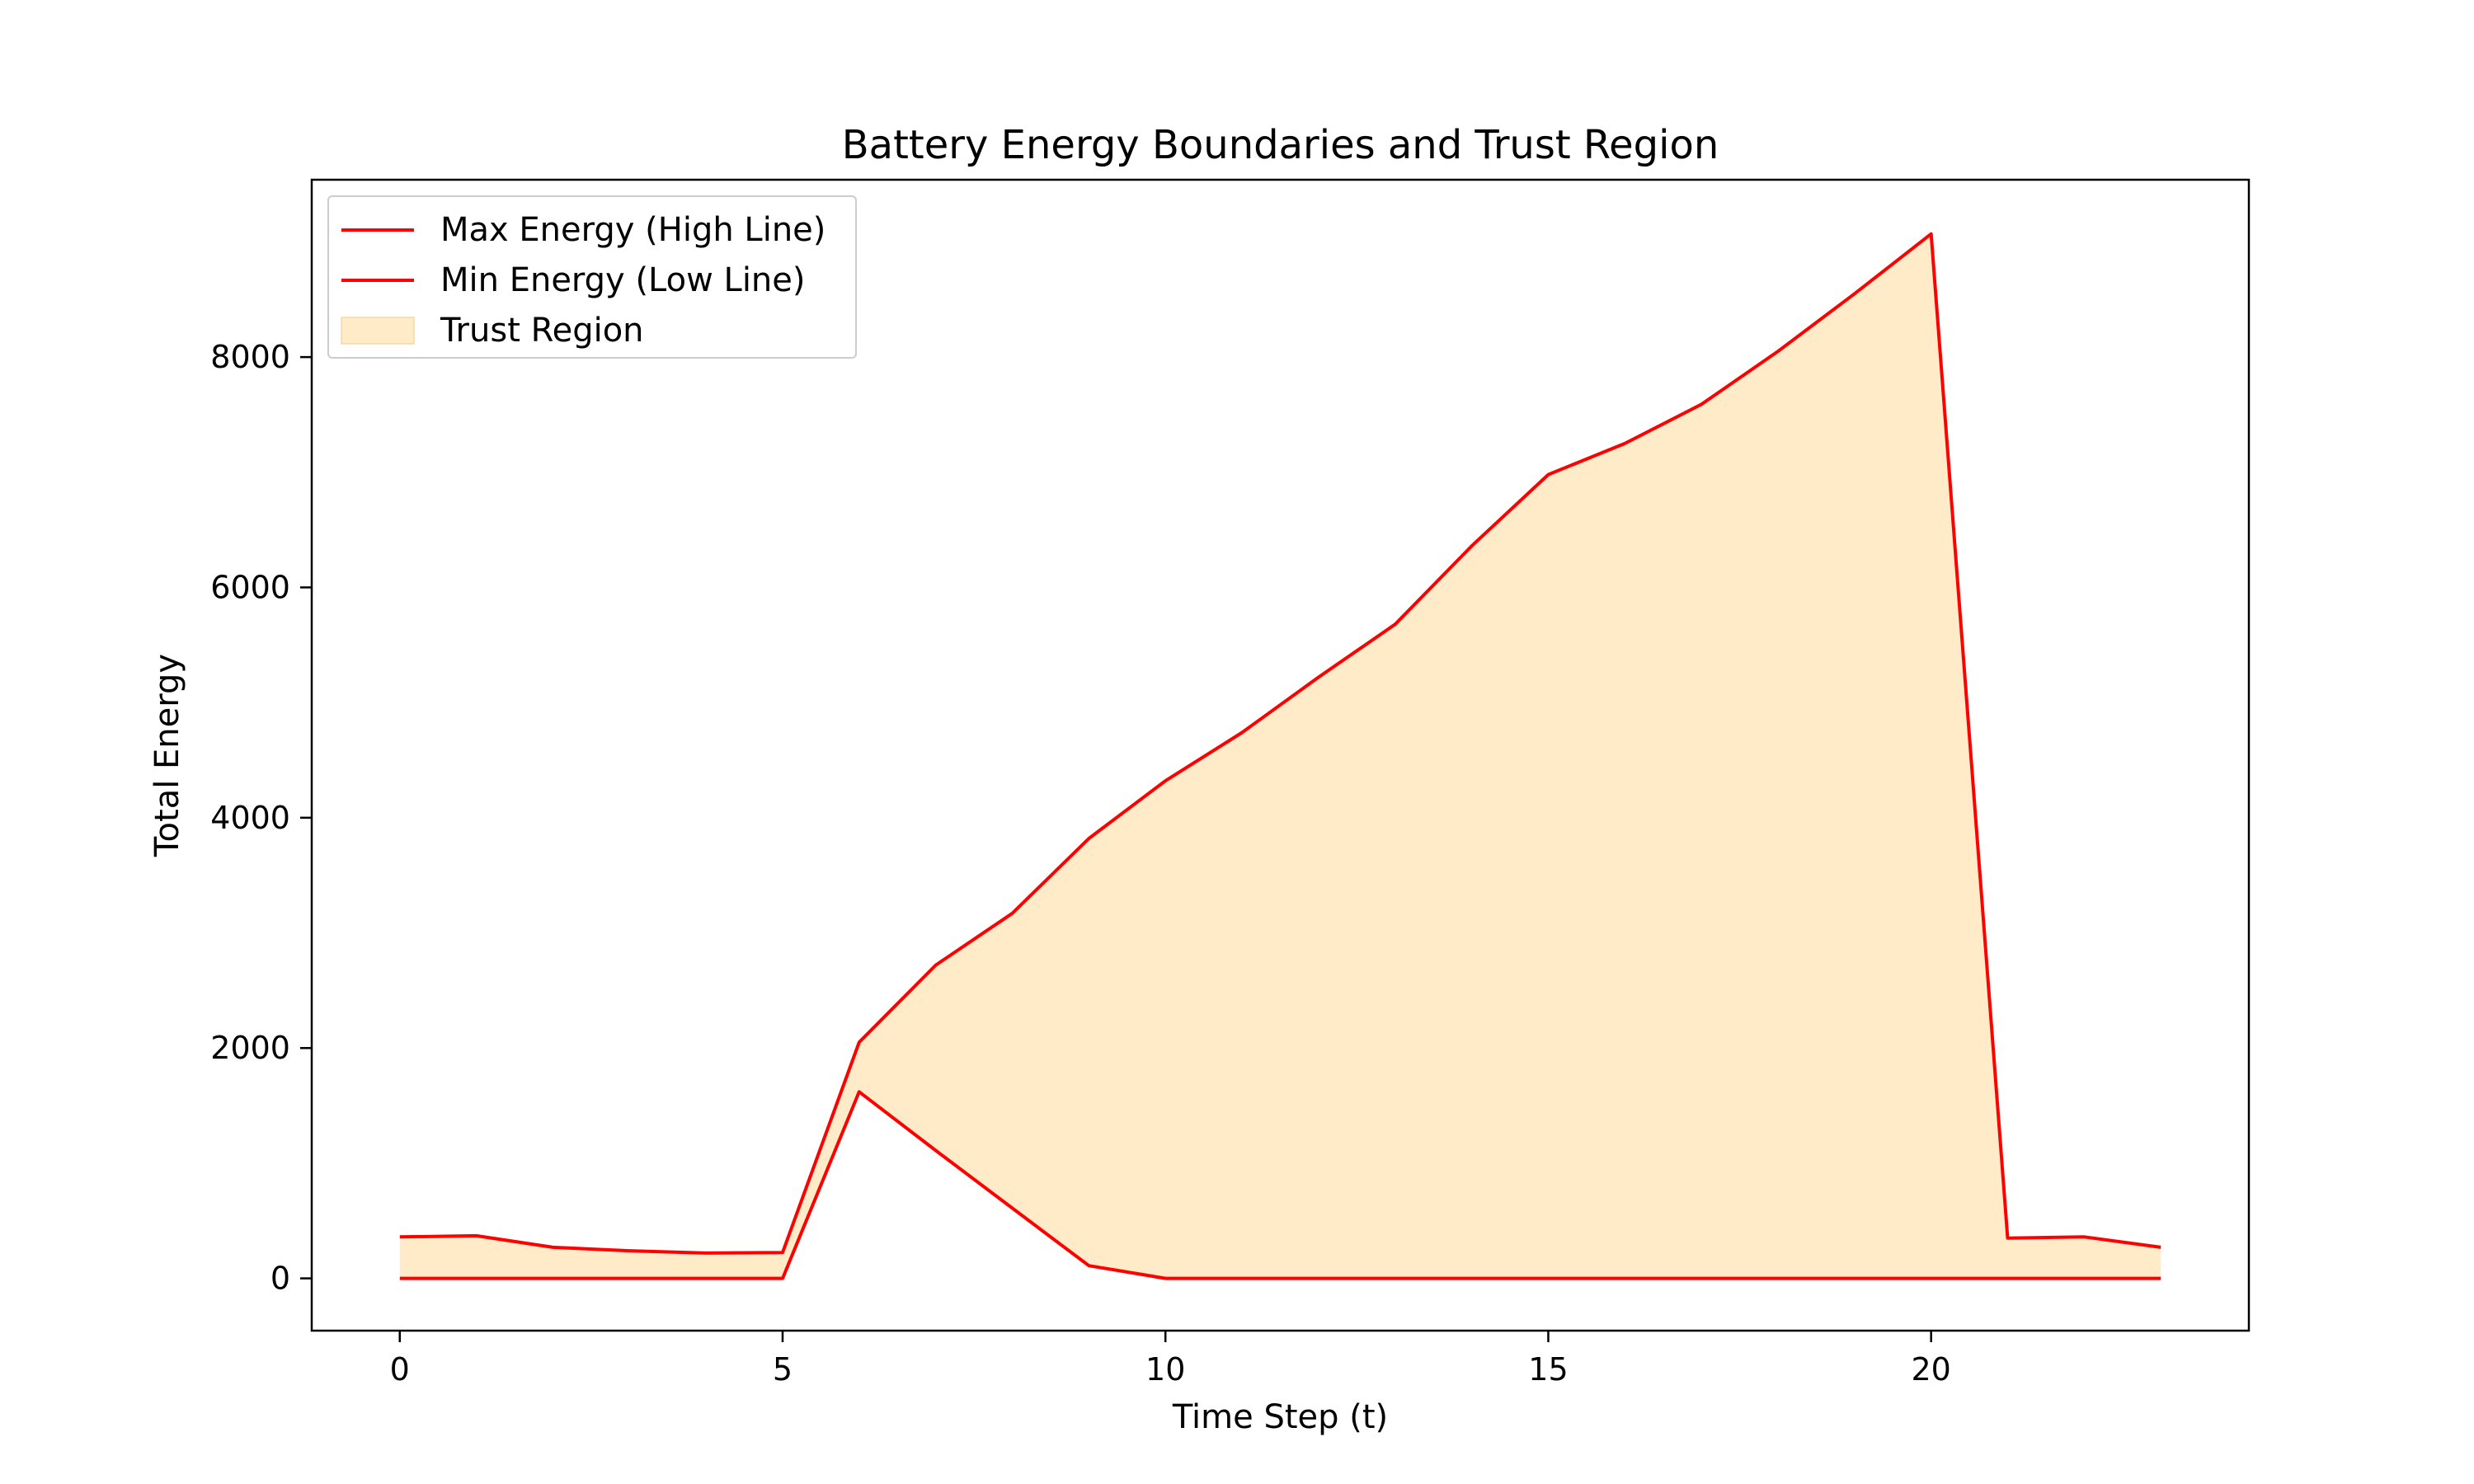 The width and height of the screenshot is (2474, 1484). I want to click on y-tick-label-4000: 4000, so click(250, 818).